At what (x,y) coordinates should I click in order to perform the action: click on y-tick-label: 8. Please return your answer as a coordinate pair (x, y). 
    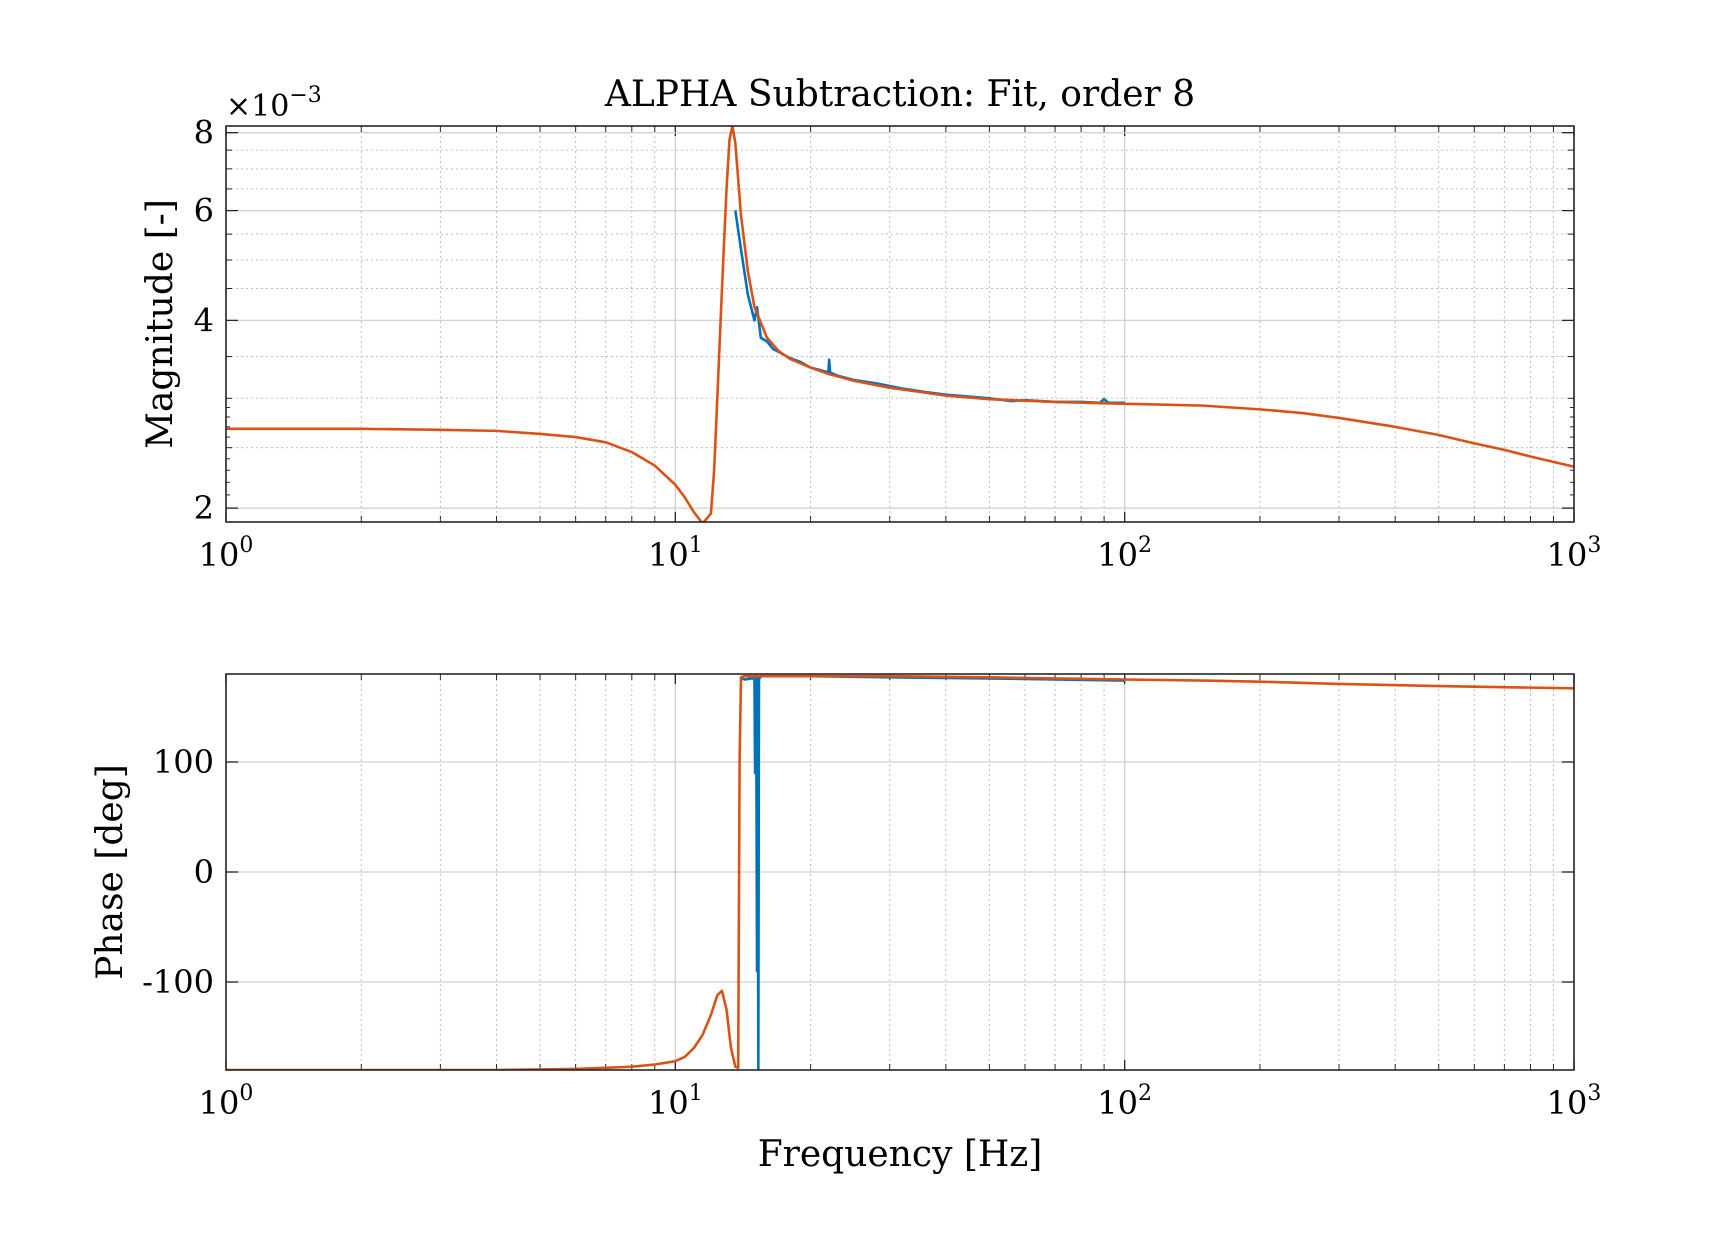
    Looking at the image, I should click on (204, 133).